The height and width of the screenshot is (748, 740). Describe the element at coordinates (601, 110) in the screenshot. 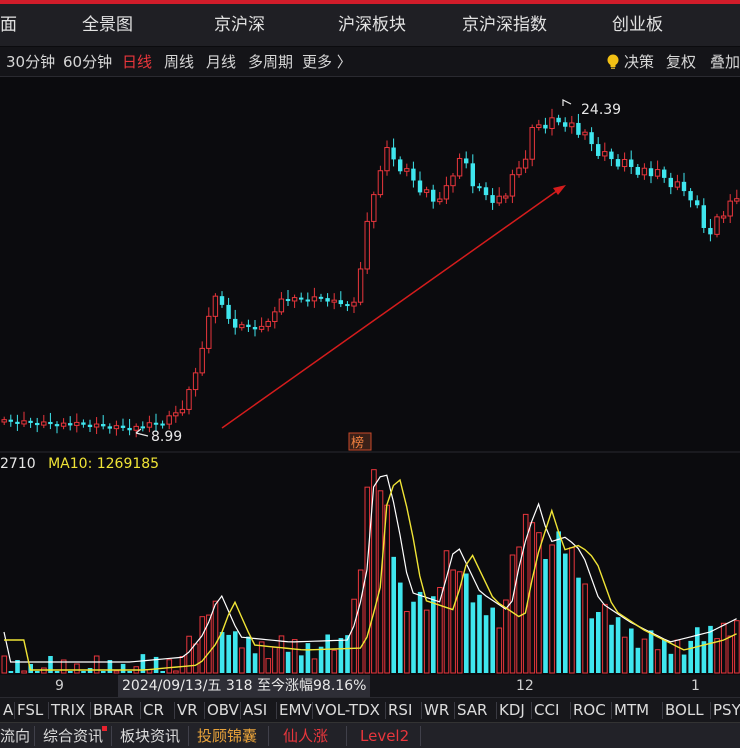

I see `high-price-label: 24.39` at that location.